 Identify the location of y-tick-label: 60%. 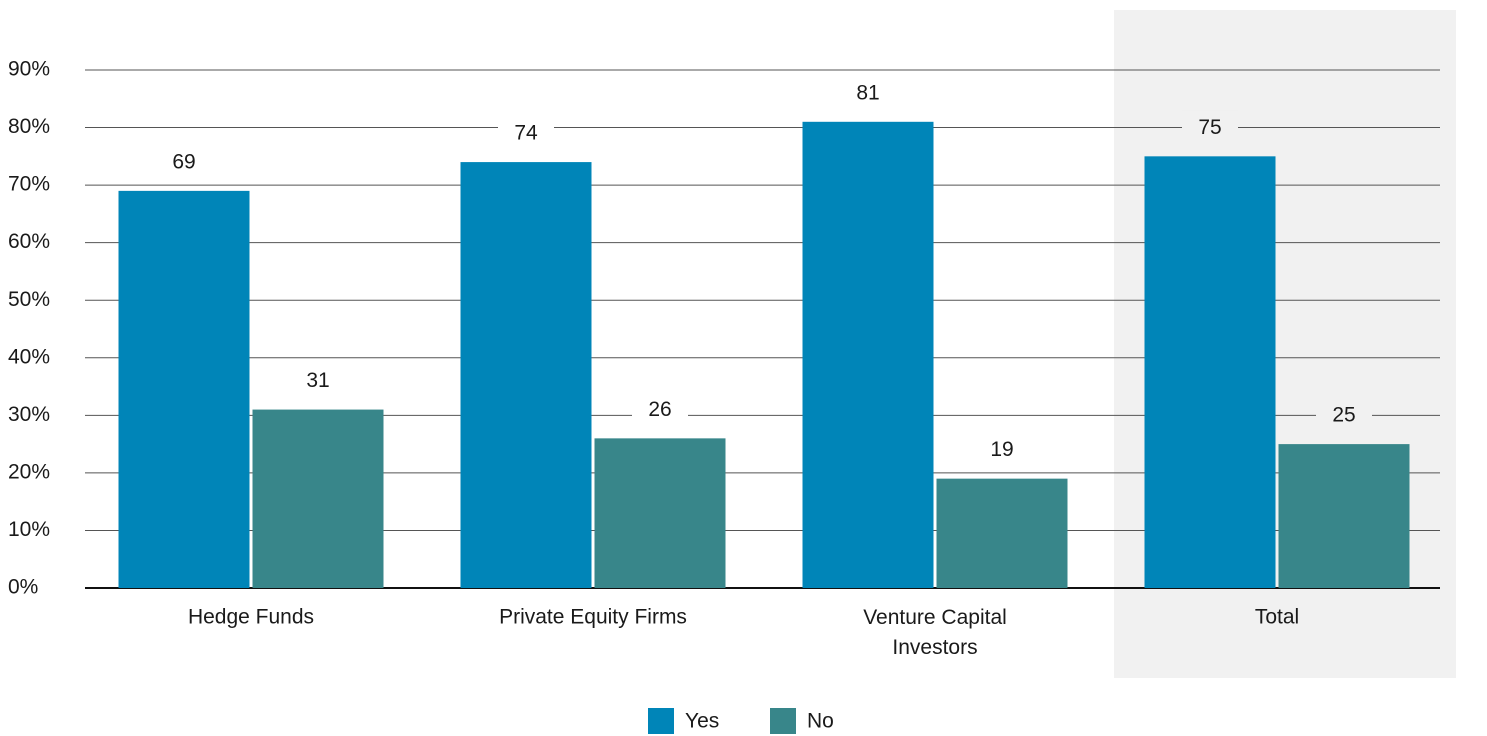
(29, 241).